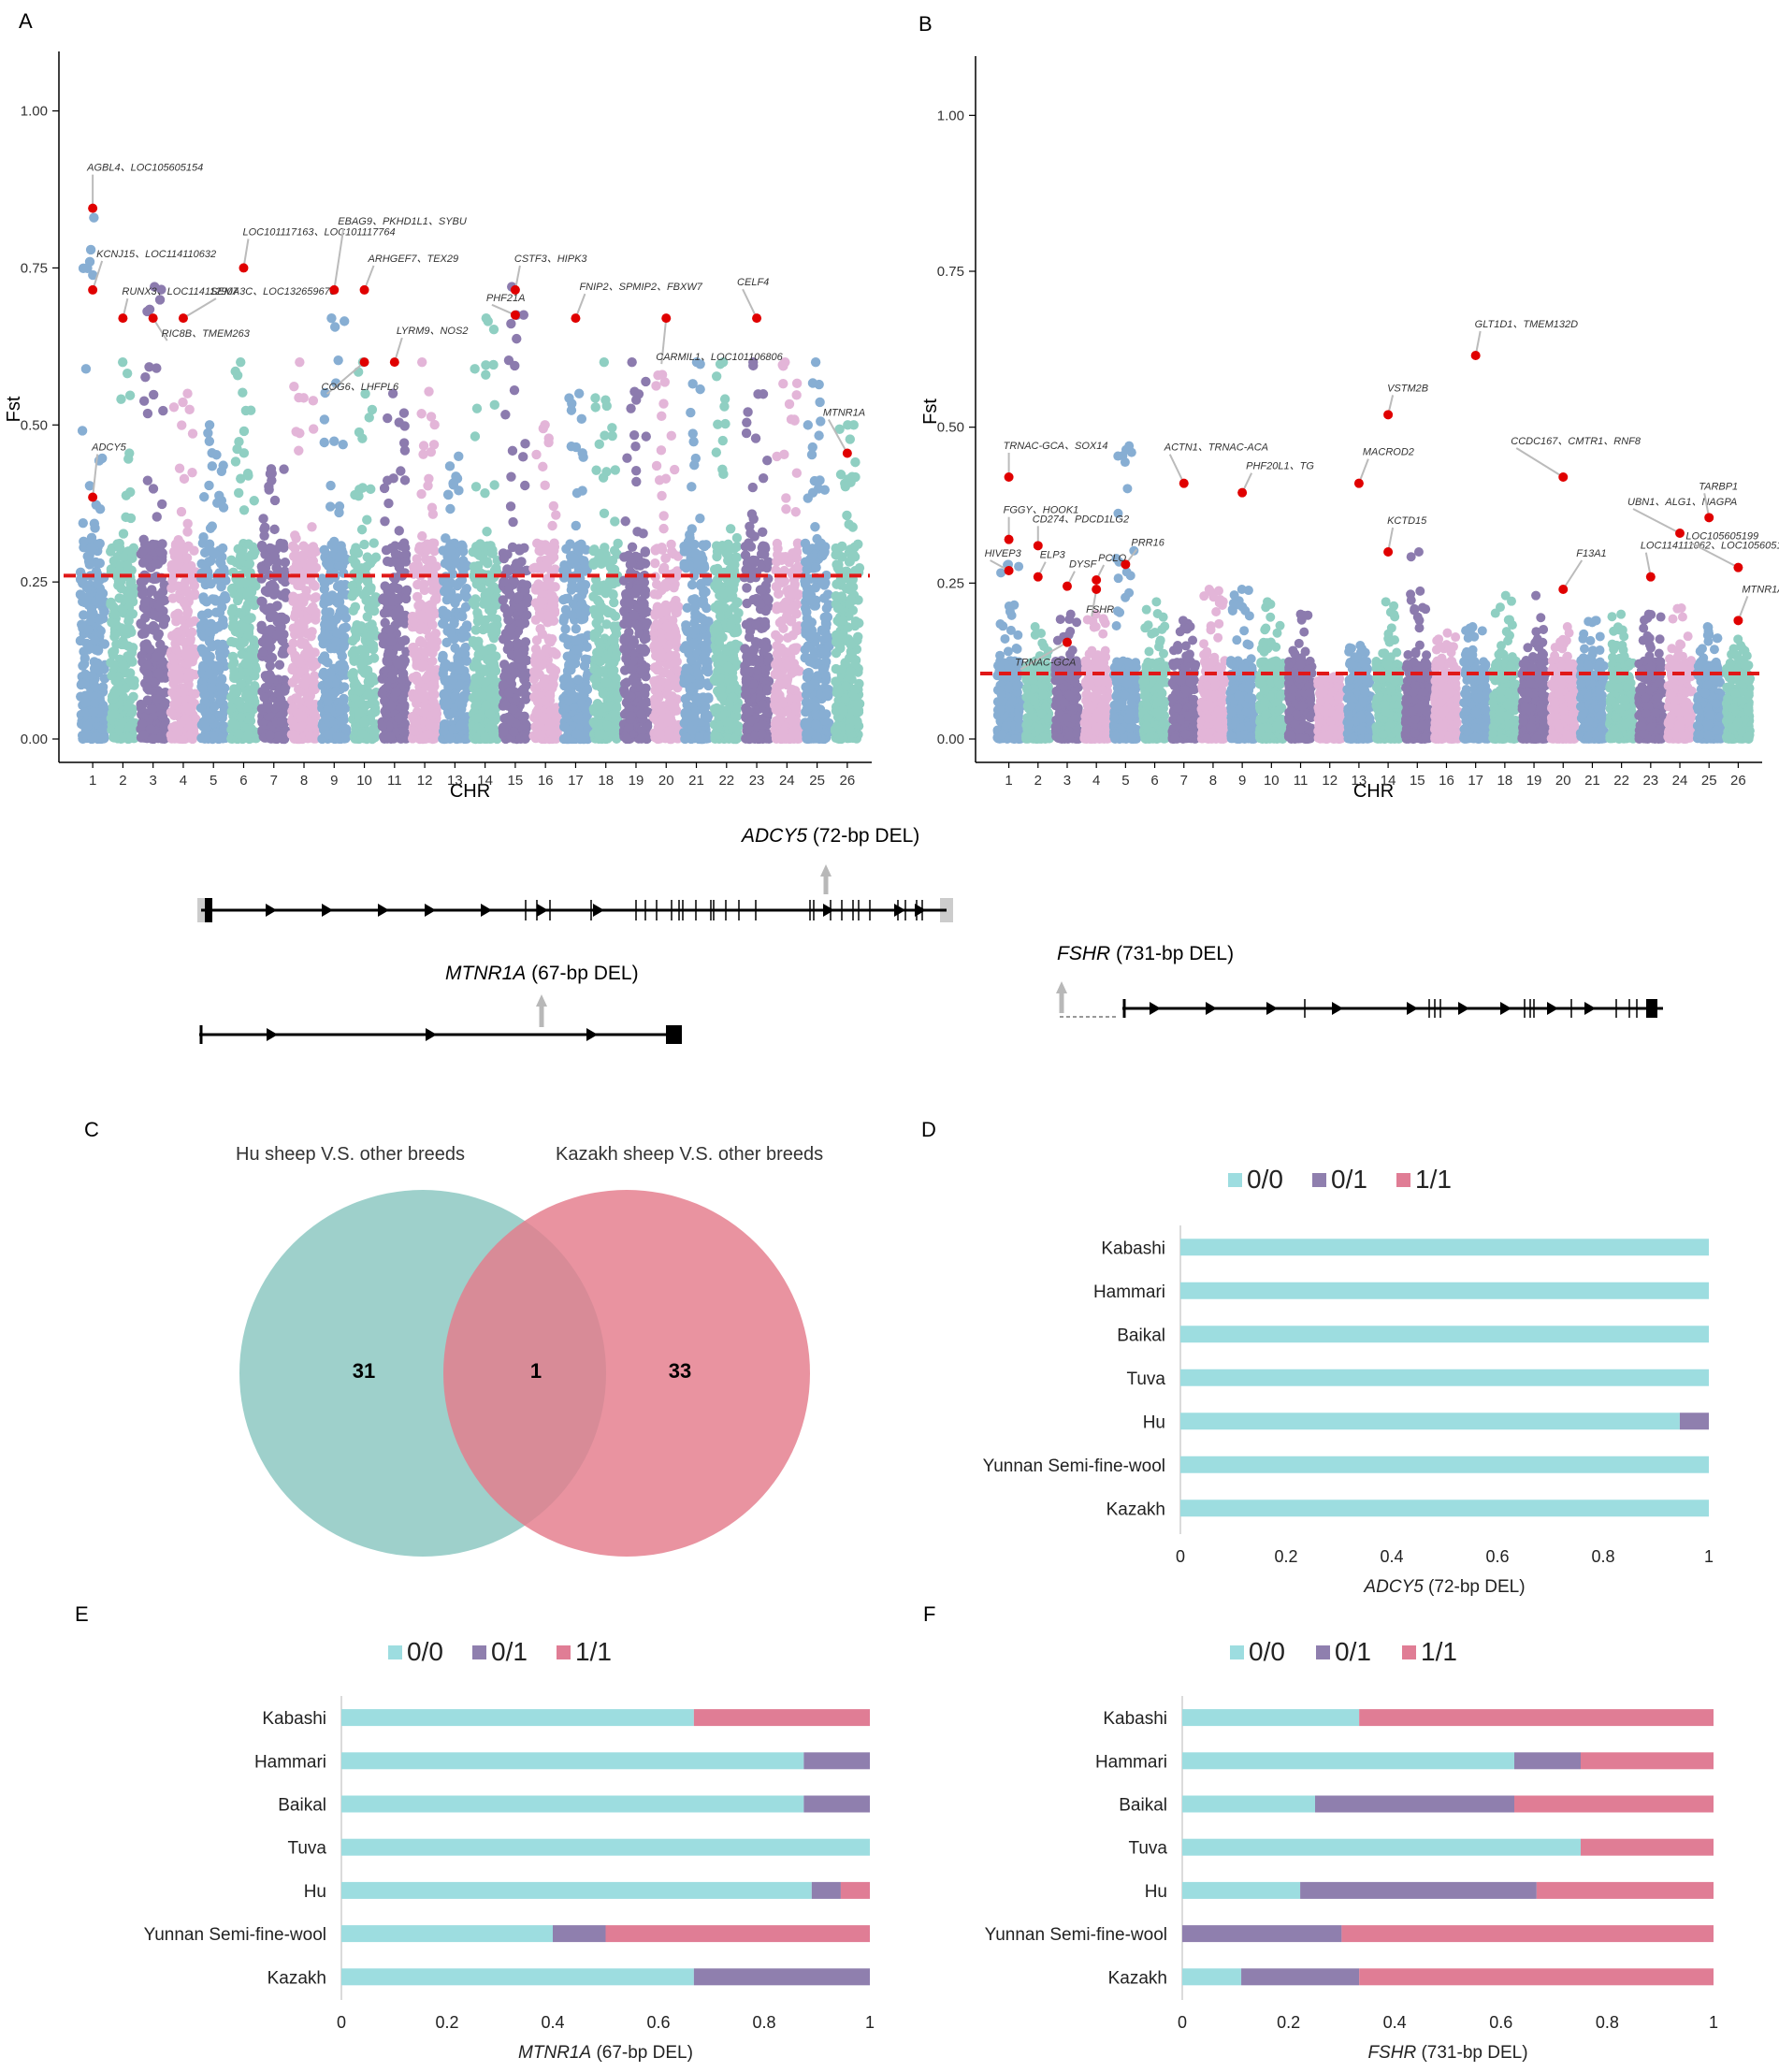 The width and height of the screenshot is (1779, 2072). Describe the element at coordinates (425, 781) in the screenshot. I see `x-tick-label: 12` at that location.